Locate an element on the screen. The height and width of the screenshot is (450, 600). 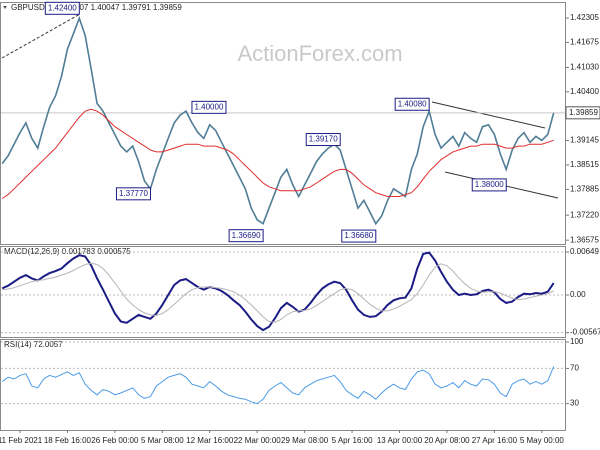
y-tick-label: 1.40400 is located at coordinates (584, 91).